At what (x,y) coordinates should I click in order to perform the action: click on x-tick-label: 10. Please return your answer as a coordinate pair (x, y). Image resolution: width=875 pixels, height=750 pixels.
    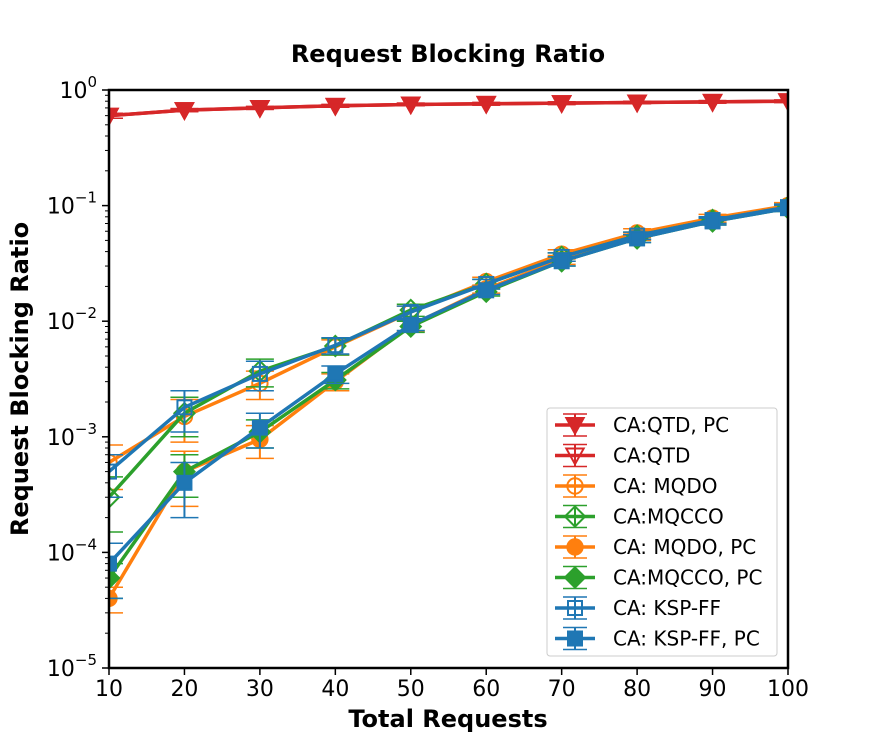
    Looking at the image, I should click on (109, 689).